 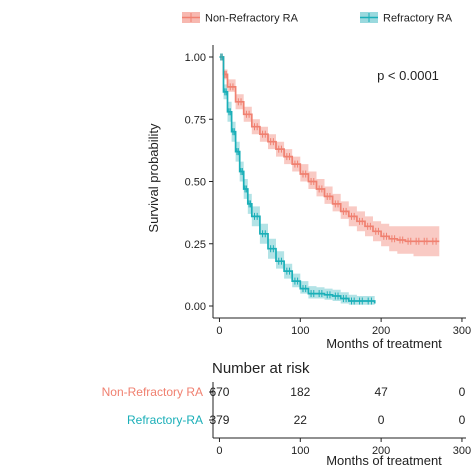 I want to click on y-tick-label-1: 0.25, so click(x=195, y=245).